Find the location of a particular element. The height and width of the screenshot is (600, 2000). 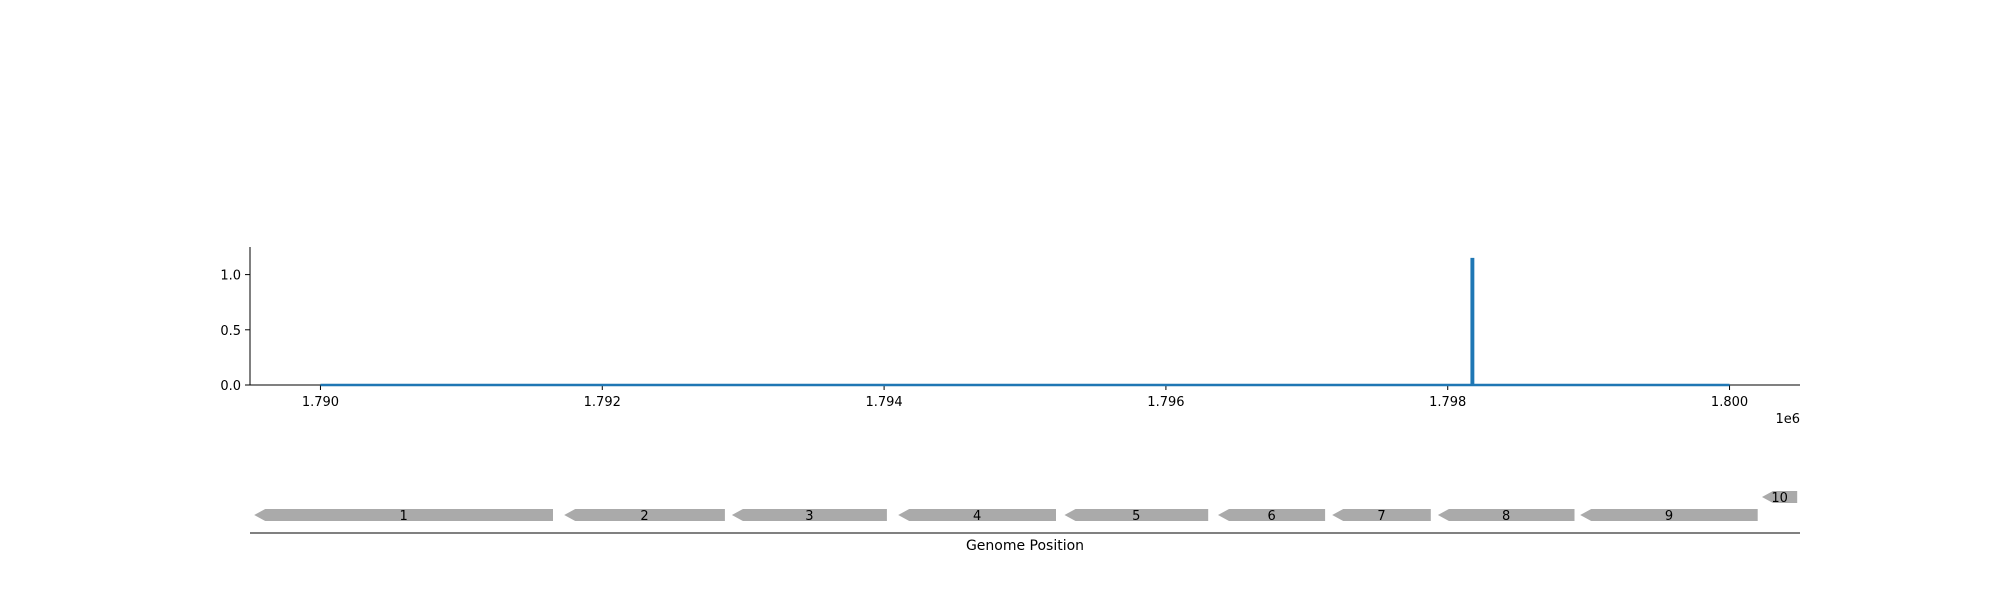

y-tick-label: 1.0 is located at coordinates (230, 276).